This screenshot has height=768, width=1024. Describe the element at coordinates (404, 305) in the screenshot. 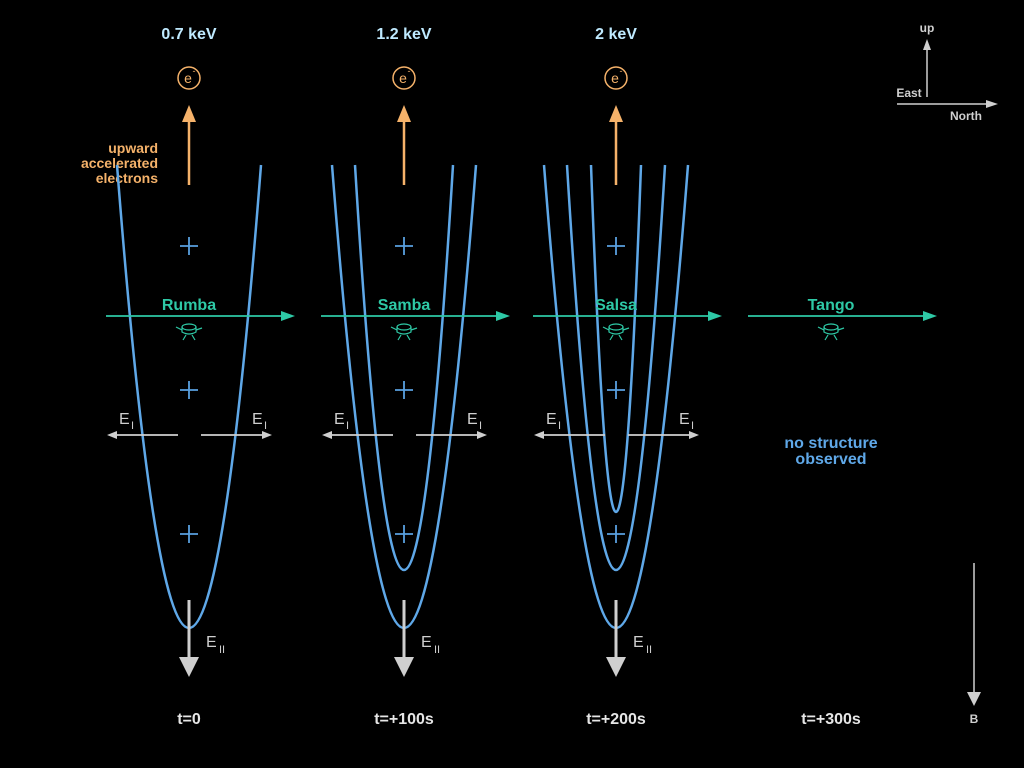

I see `spacecraft-name: Samba` at that location.